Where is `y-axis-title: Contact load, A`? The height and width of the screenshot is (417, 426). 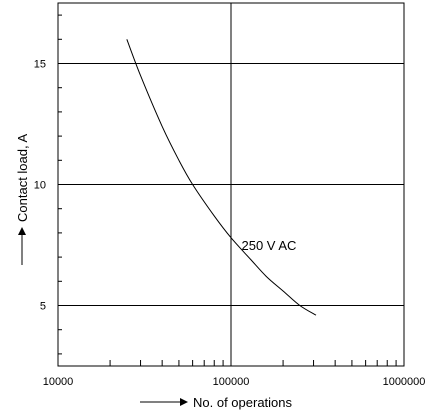
y-axis-title: Contact load, A is located at coordinates (22, 199).